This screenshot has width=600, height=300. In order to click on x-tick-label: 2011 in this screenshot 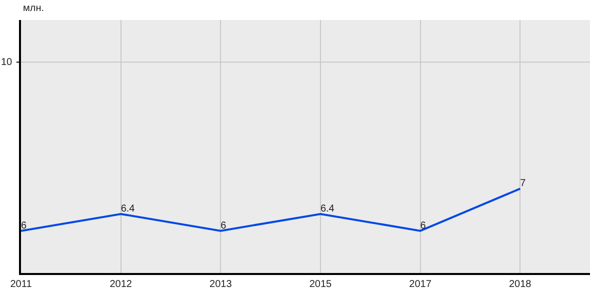, I will do `click(21, 284)`.